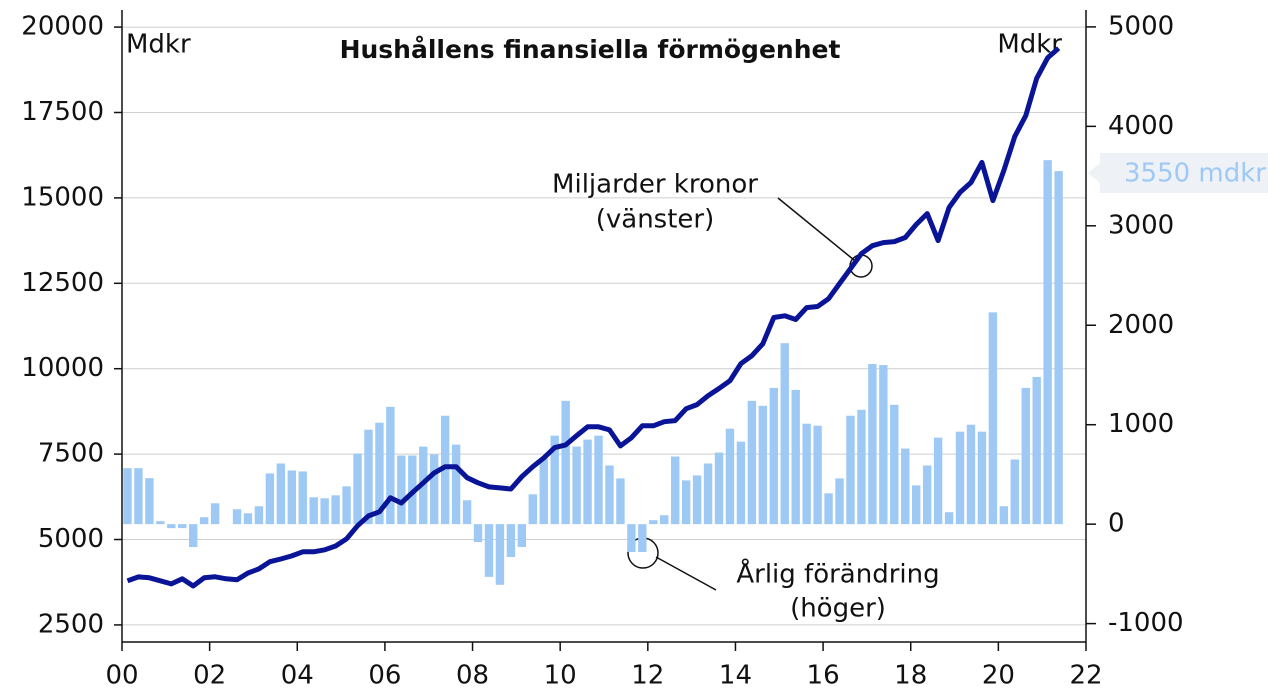 This screenshot has width=1268, height=691. Describe the element at coordinates (1195, 174) in the screenshot. I see `callout: 3550 mdkr` at that location.